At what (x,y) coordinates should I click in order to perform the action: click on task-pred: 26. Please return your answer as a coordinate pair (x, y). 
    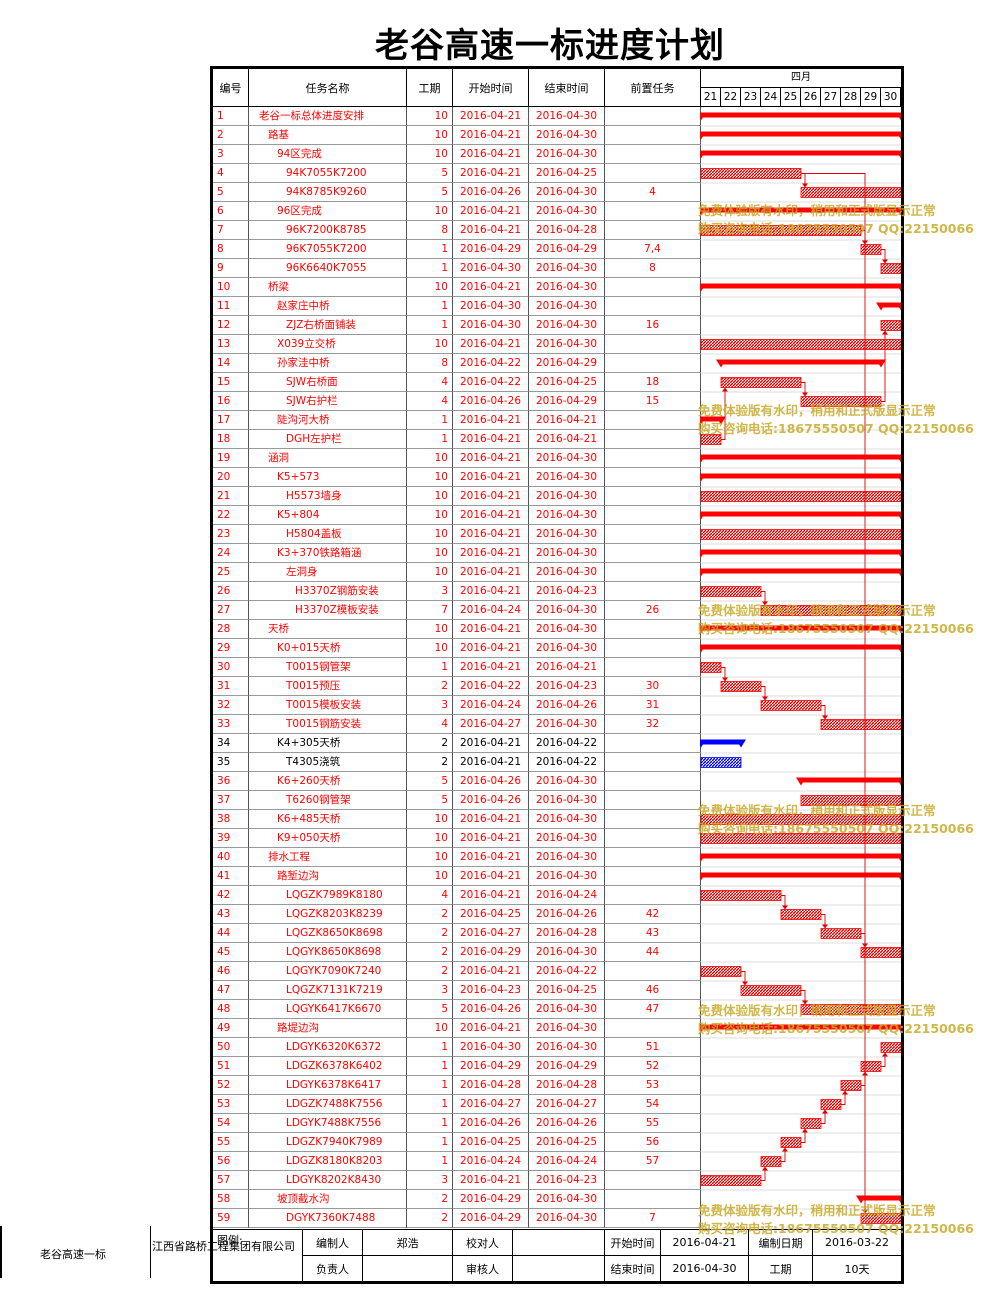
    Looking at the image, I should click on (653, 610).